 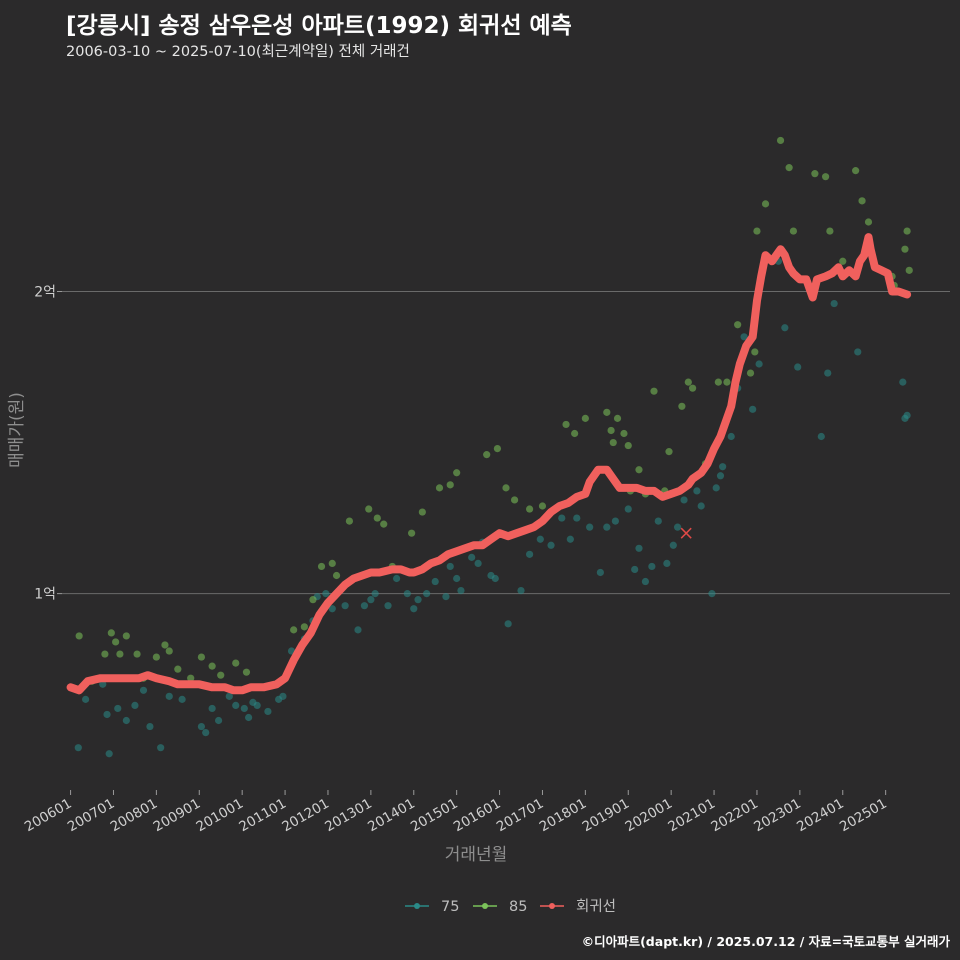 What do you see at coordinates (134, 816) in the screenshot?
I see `x-tick-label: 200801` at bounding box center [134, 816].